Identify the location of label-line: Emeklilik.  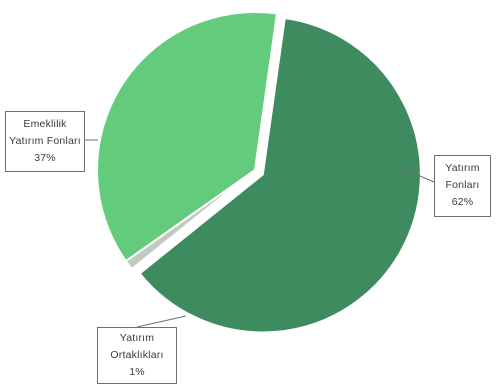
(45, 124).